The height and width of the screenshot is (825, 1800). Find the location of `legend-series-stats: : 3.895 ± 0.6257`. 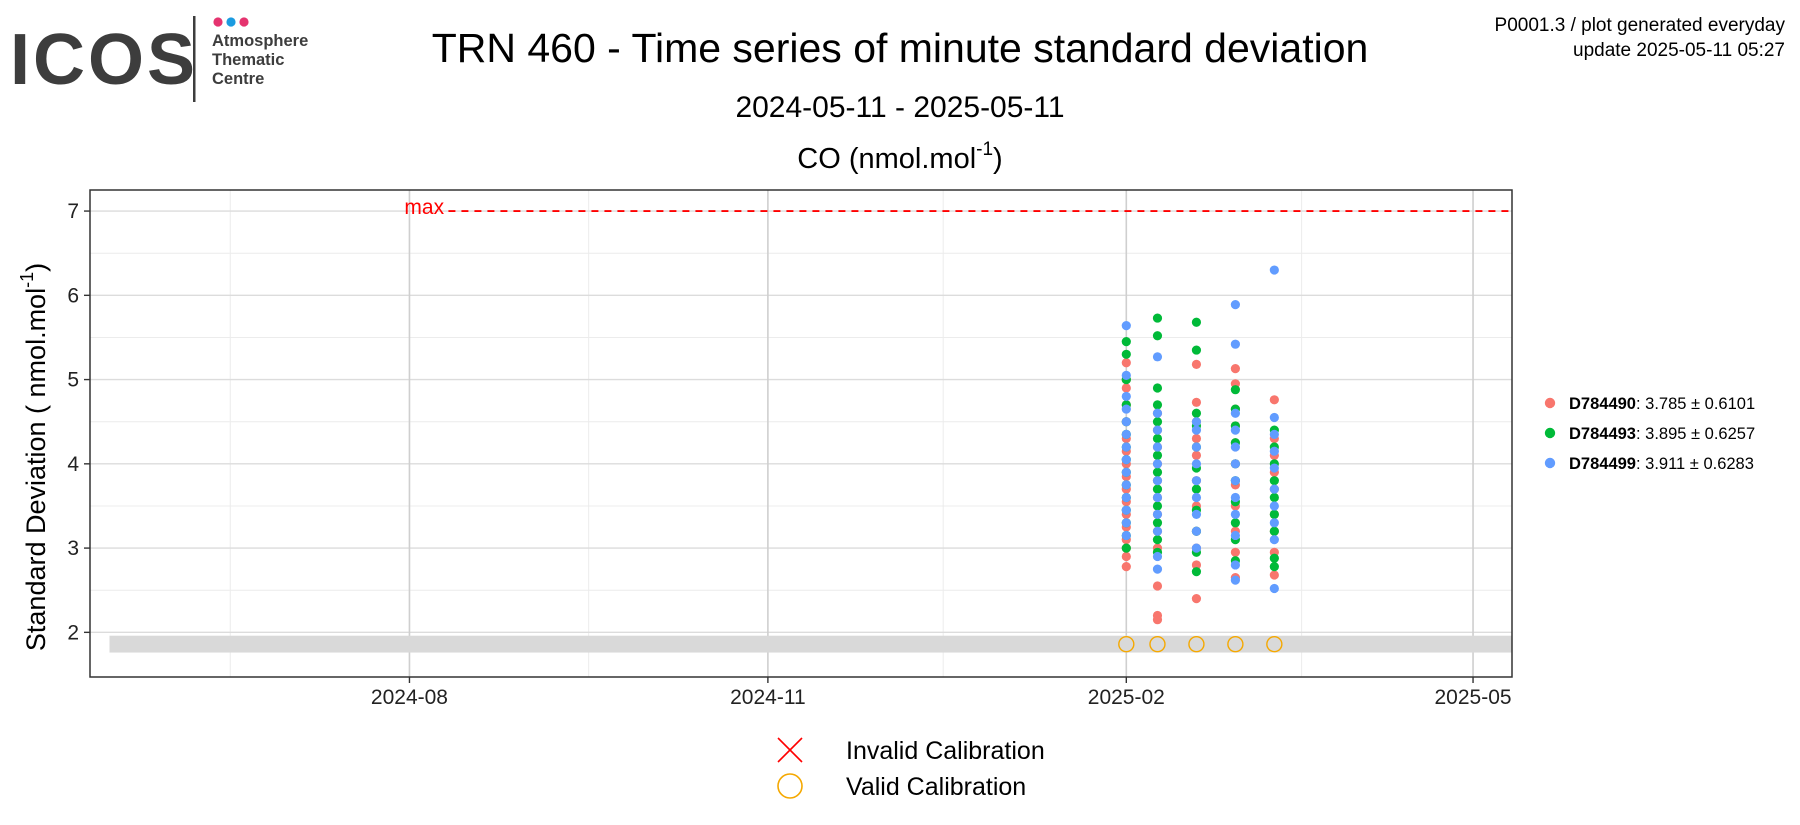

legend-series-stats: : 3.895 ± 0.6257 is located at coordinates (1695, 434).